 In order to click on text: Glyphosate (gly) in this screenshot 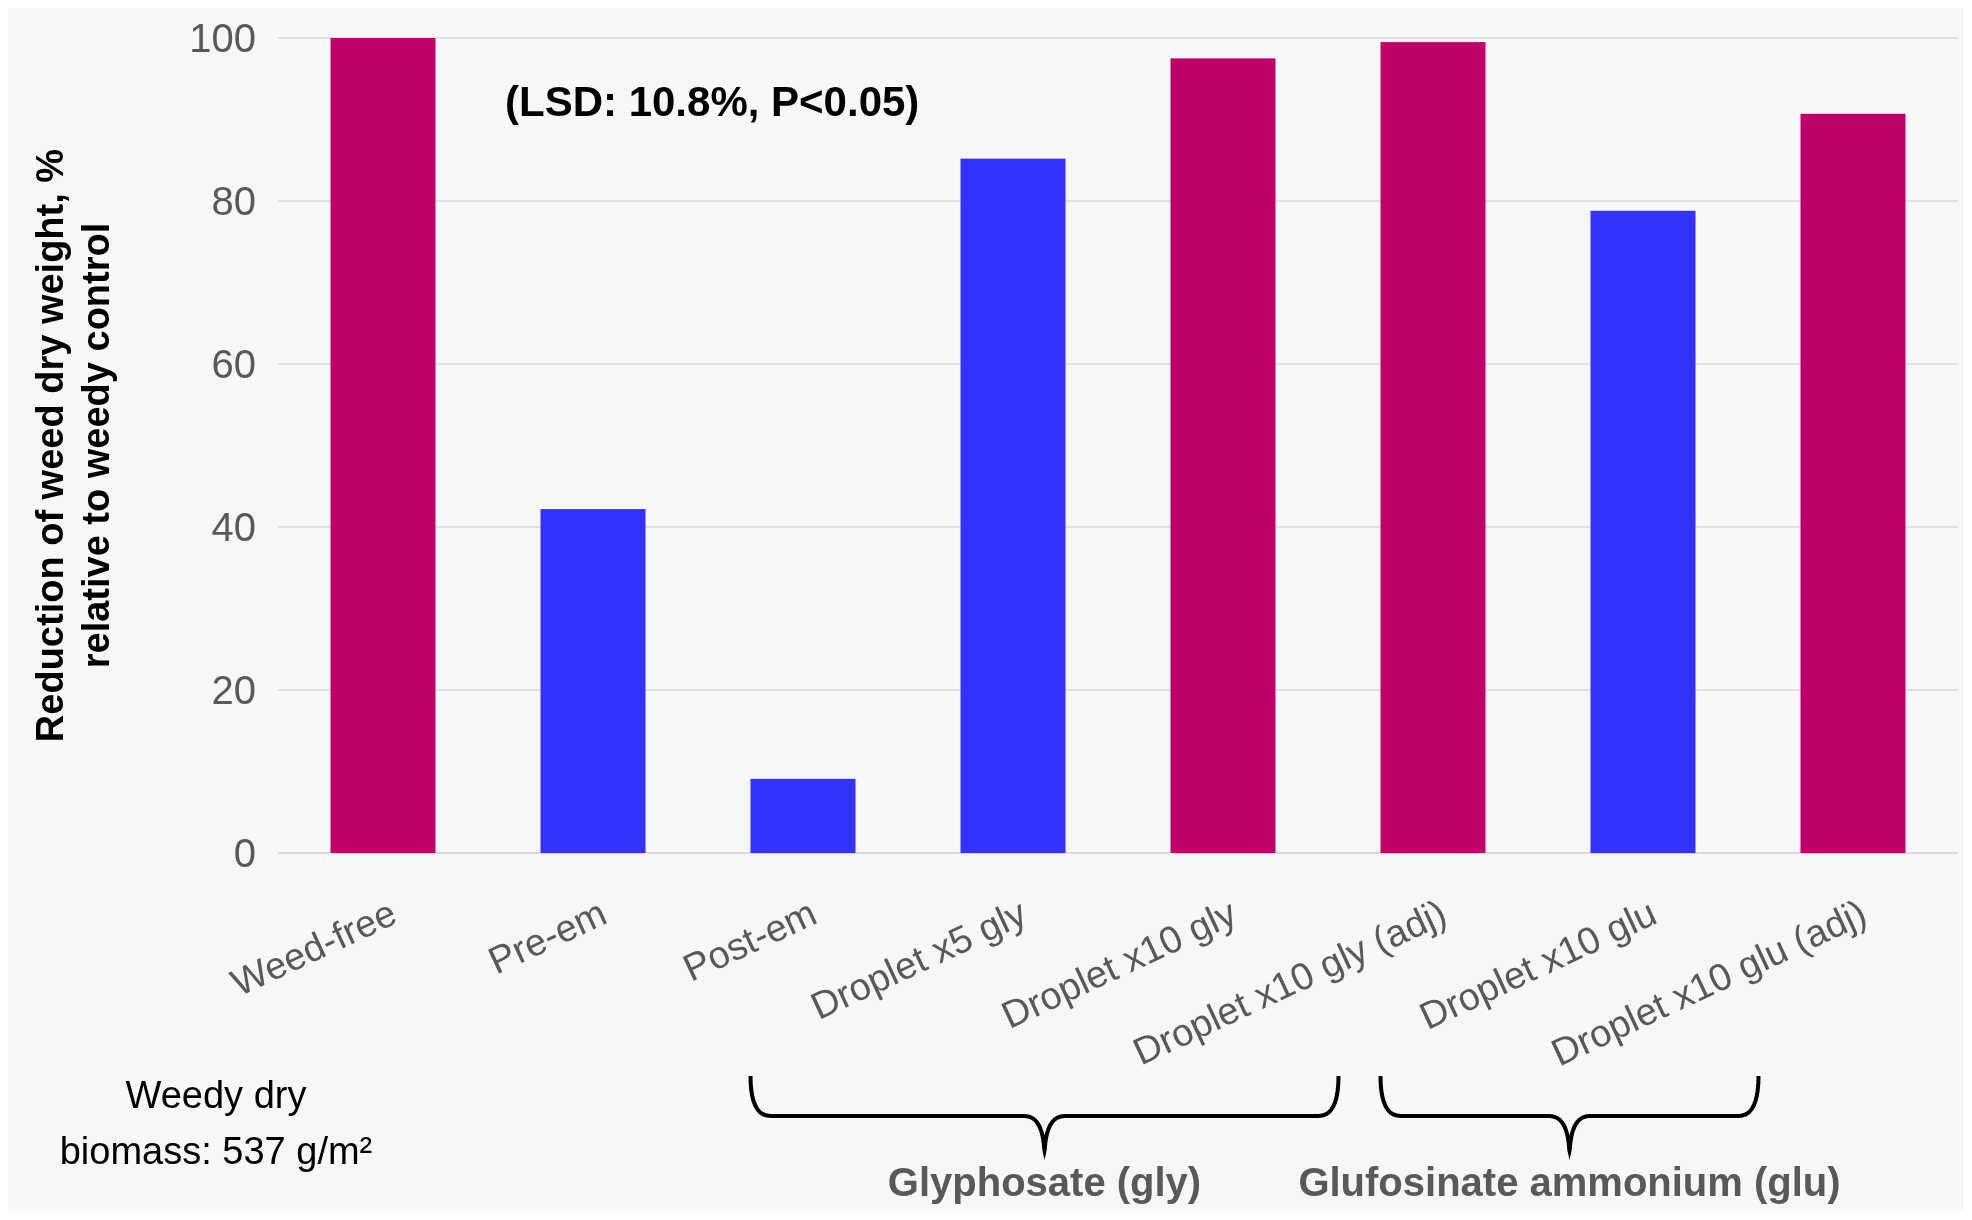, I will do `click(1044, 1182)`.